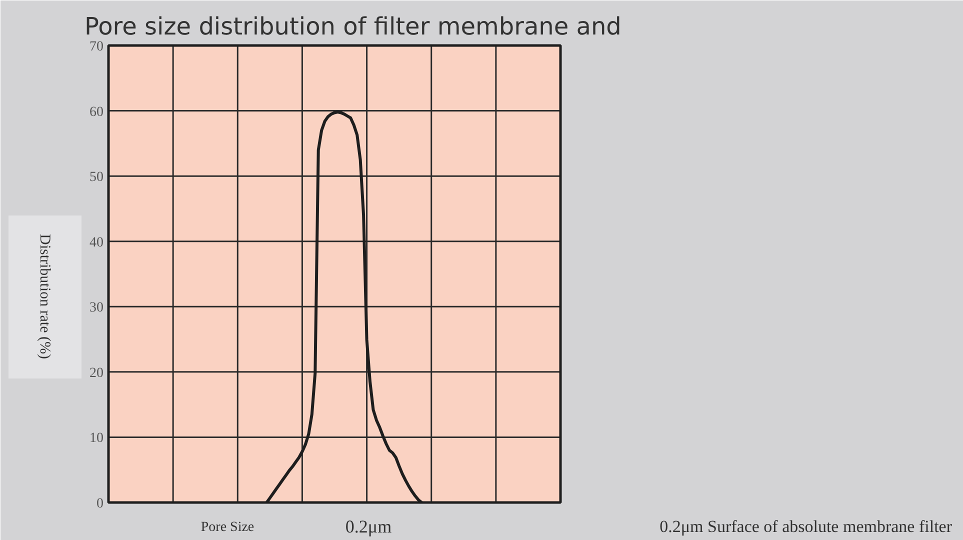 The height and width of the screenshot is (540, 963). What do you see at coordinates (100, 504) in the screenshot?
I see `y-tick-label: 0` at bounding box center [100, 504].